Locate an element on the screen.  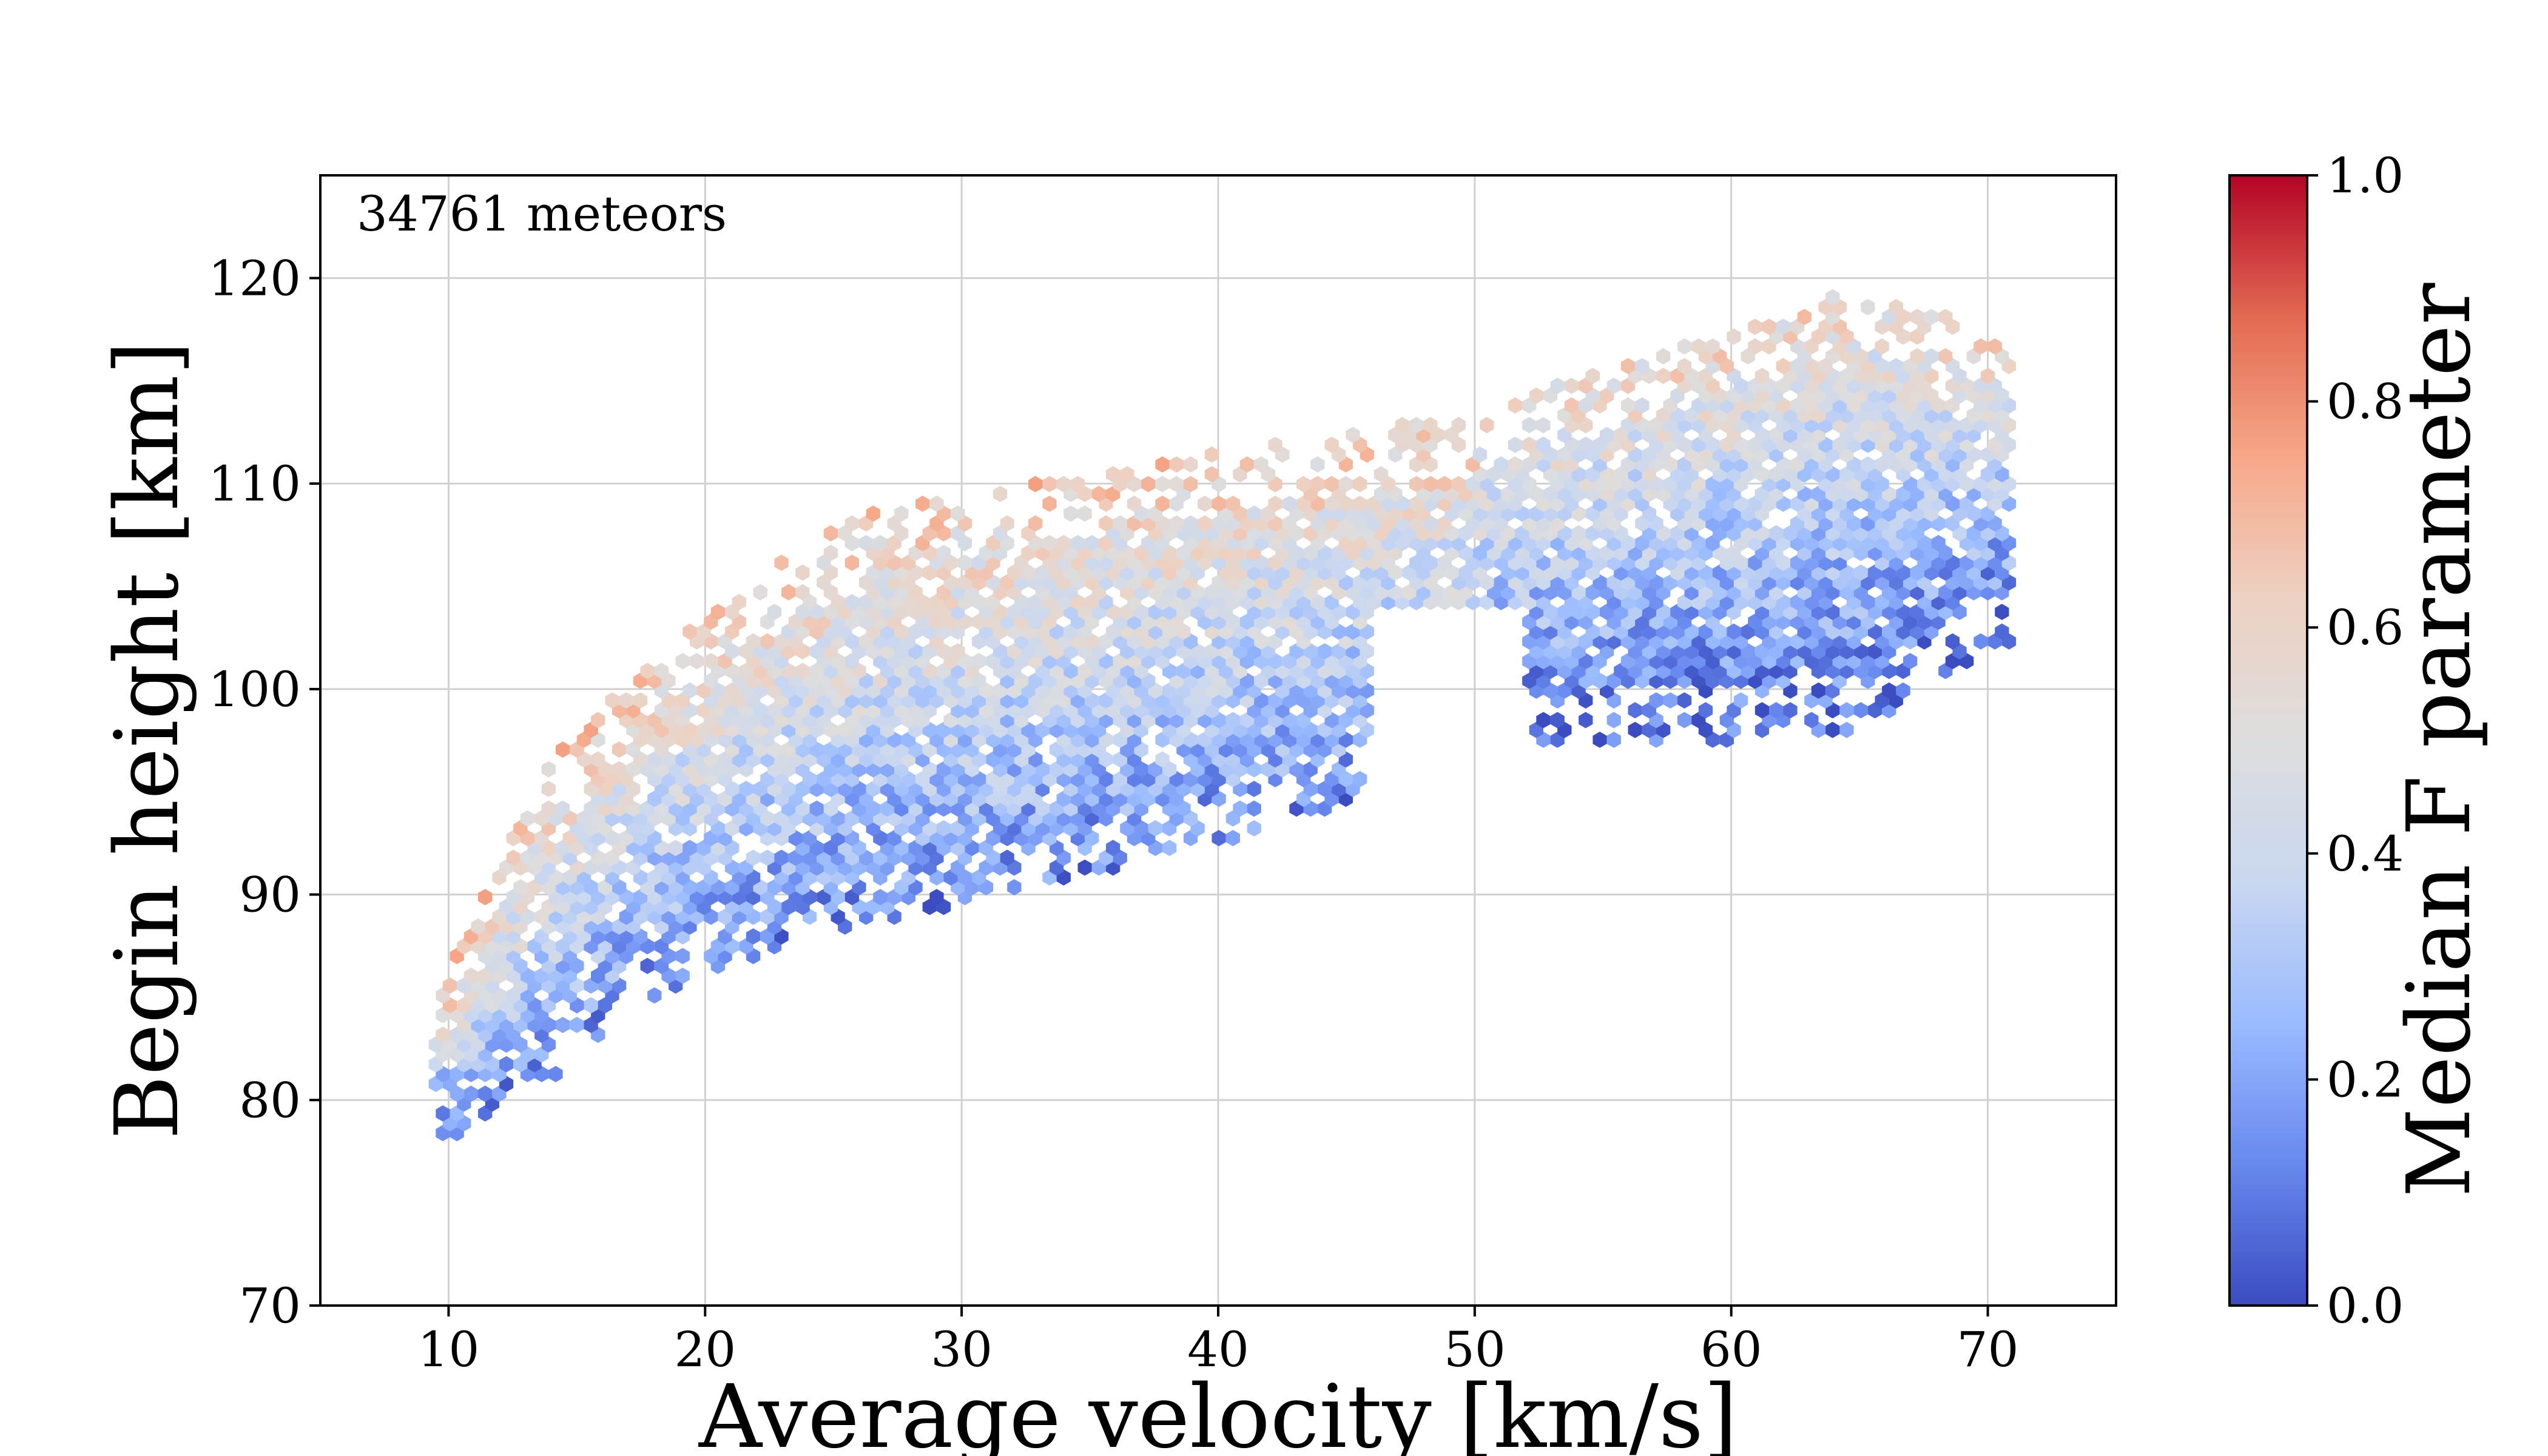
x-tick-label-10: 10 is located at coordinates (449, 1349).